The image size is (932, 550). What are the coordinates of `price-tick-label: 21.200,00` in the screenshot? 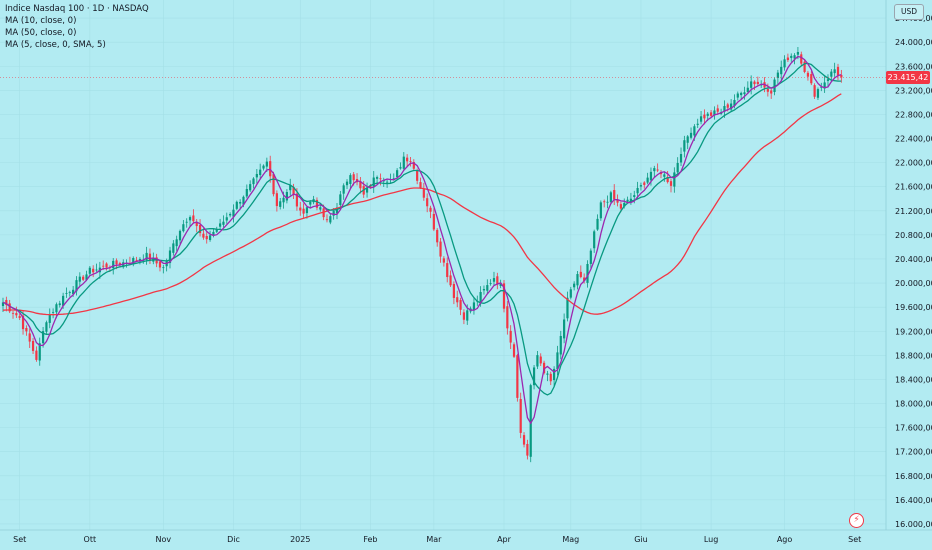 It's located at (913, 211).